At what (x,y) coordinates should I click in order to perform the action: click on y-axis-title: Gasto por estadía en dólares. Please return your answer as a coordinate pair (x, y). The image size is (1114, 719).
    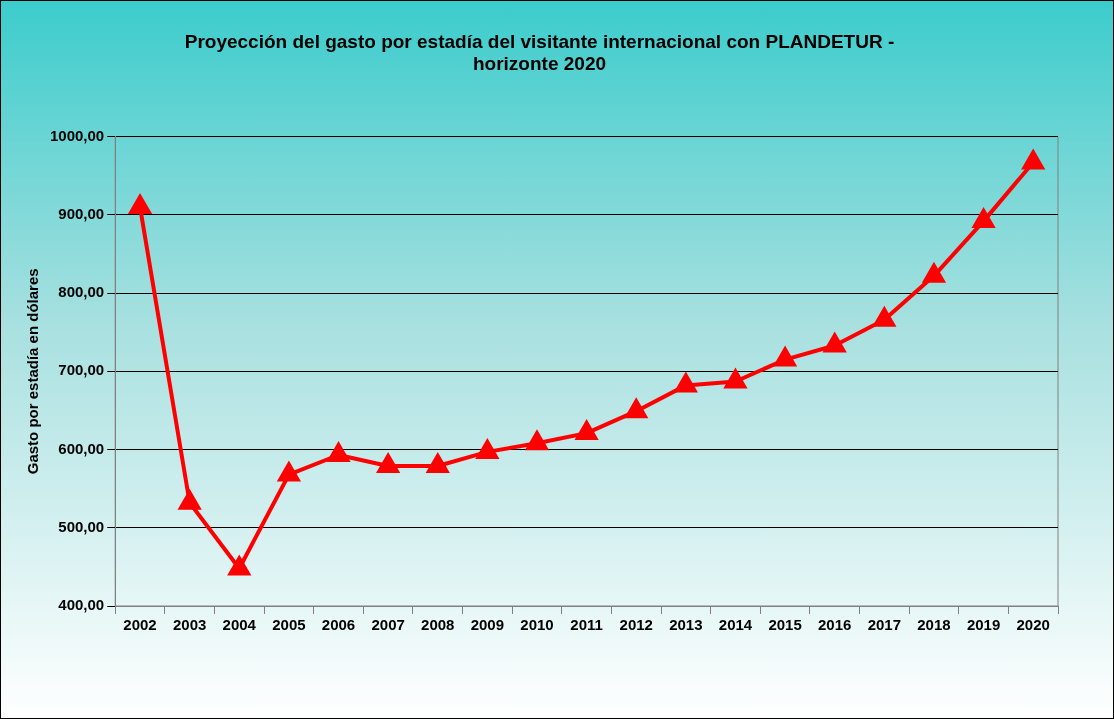
    Looking at the image, I should click on (33, 371).